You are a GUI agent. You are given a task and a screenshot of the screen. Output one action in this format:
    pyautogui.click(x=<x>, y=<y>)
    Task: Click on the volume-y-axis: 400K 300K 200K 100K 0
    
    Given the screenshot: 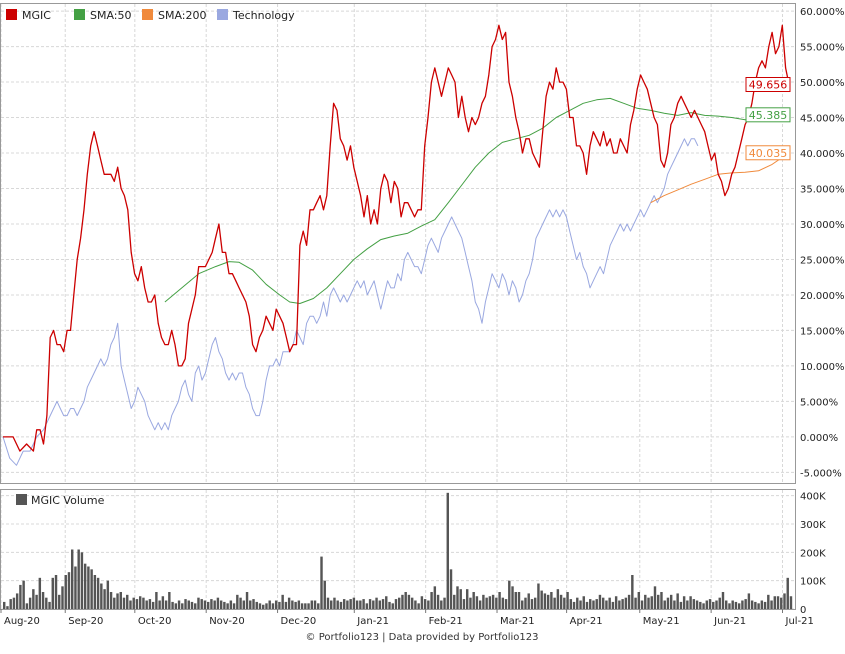 What is the action you would take?
    pyautogui.click(x=813, y=554)
    